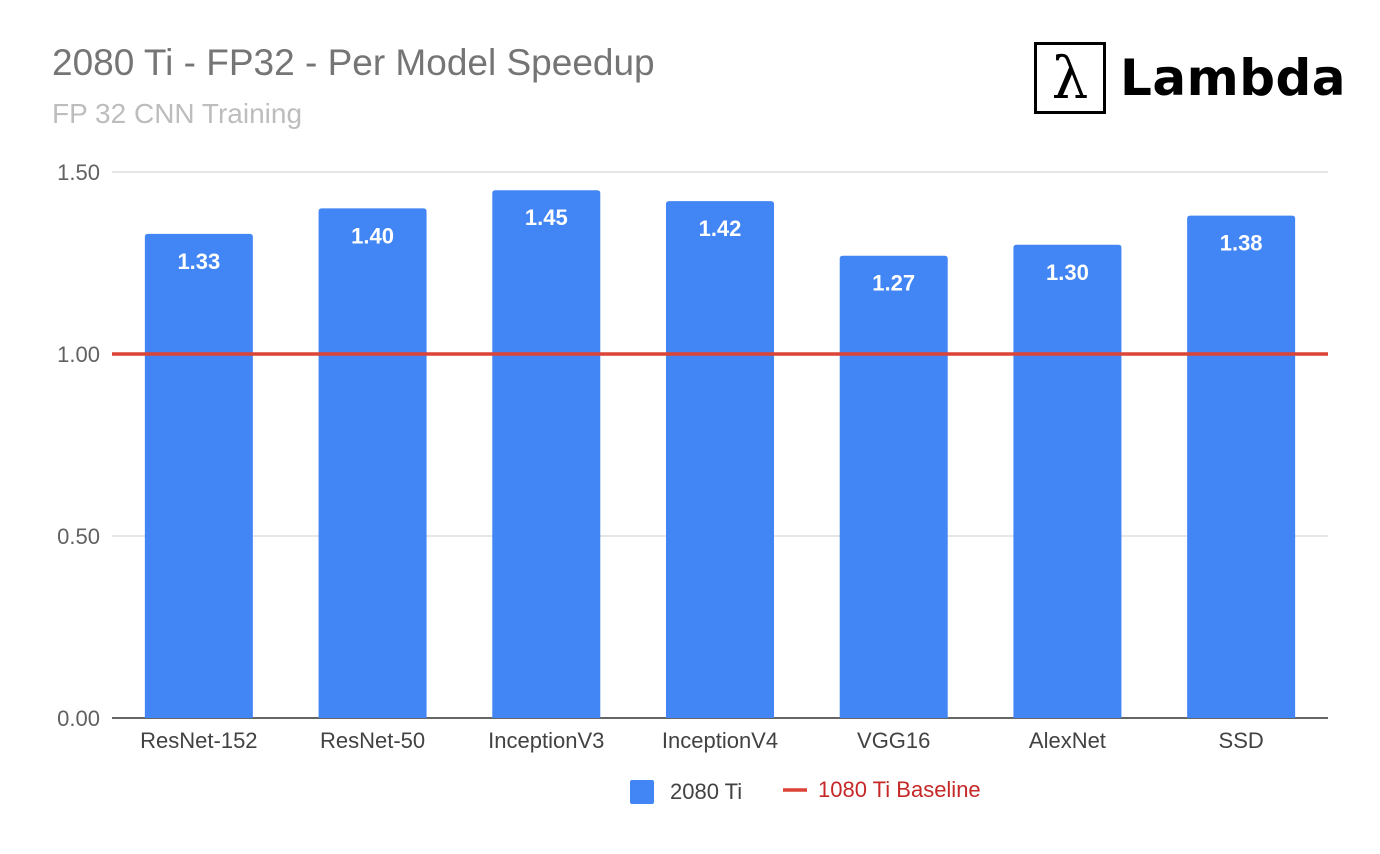 The width and height of the screenshot is (1380, 854). What do you see at coordinates (78, 536) in the screenshot?
I see `y-tick-label: 0.50` at bounding box center [78, 536].